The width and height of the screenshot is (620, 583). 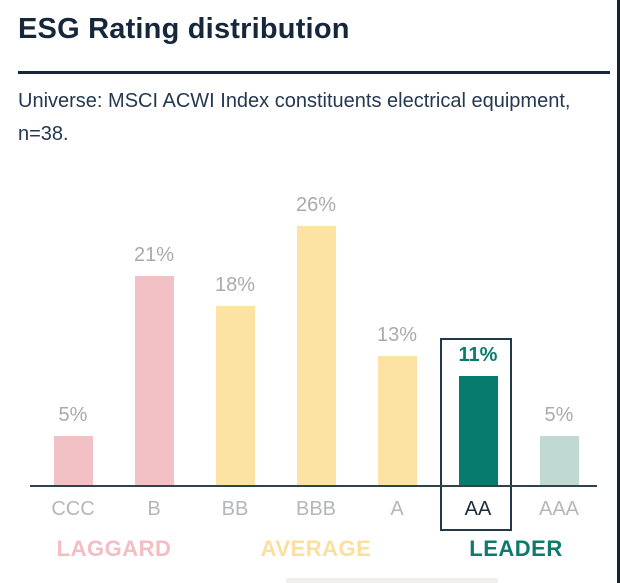 I want to click on value-label-b: 21%, so click(x=154, y=255).